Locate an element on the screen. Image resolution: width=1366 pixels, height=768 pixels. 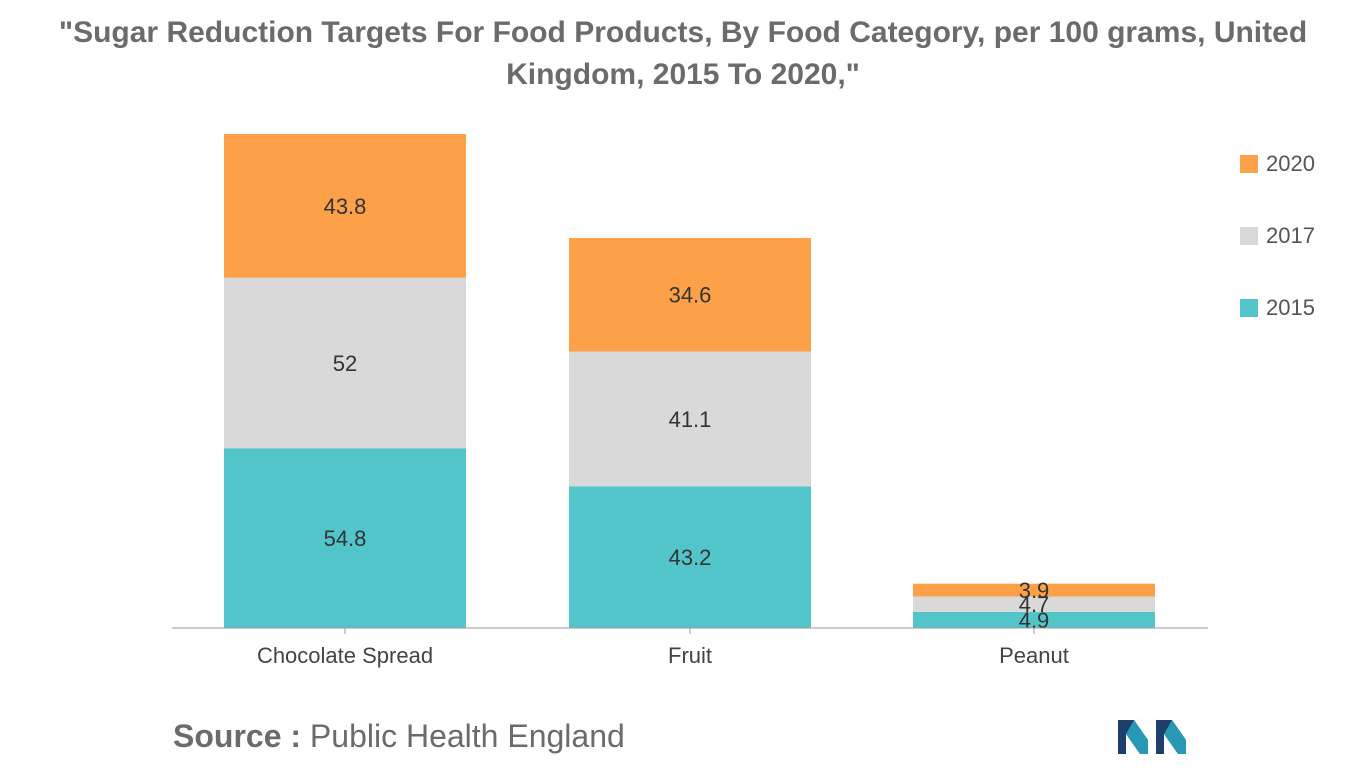
legend-item: 2015 is located at coordinates (1277, 308).